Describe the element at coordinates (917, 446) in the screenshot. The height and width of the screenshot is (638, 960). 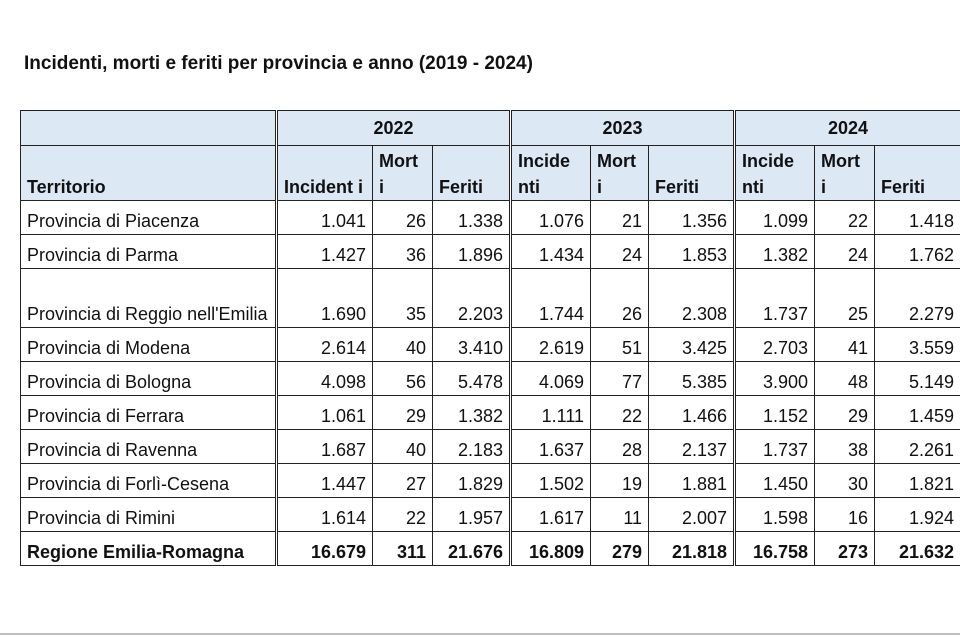
I see `feriti-2024: 2.261` at that location.